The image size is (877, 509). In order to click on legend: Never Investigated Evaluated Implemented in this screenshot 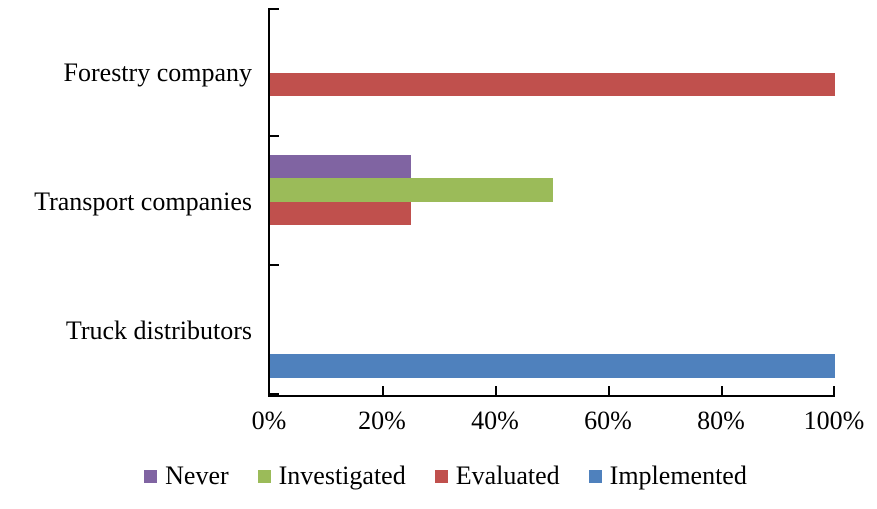, I will do `click(438, 476)`.